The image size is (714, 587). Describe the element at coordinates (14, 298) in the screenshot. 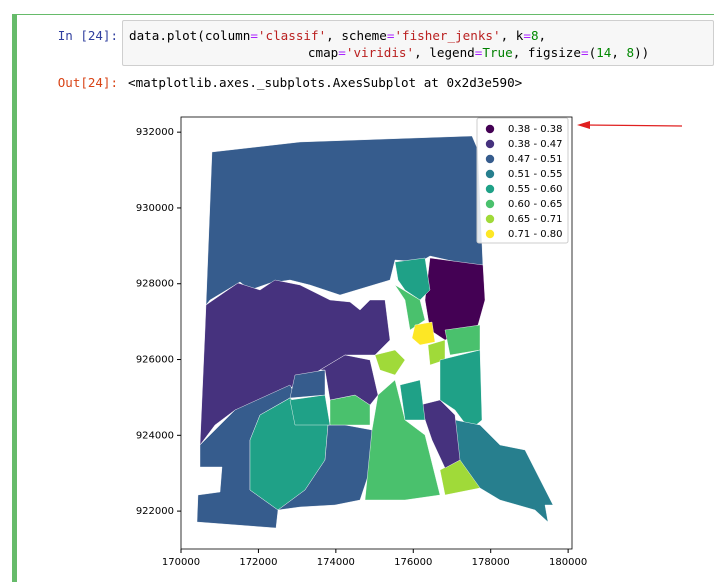

I see `cell-marker` at that location.